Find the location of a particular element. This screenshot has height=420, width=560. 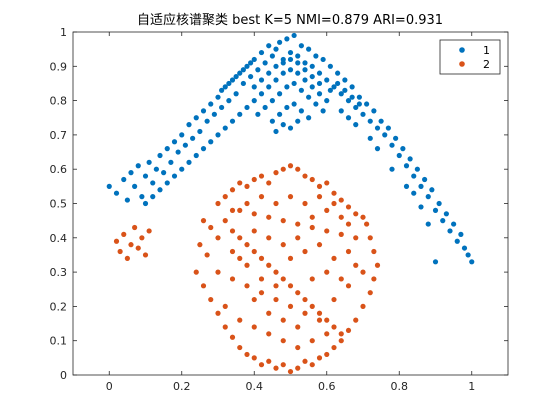

legend-box is located at coordinates (470, 57).